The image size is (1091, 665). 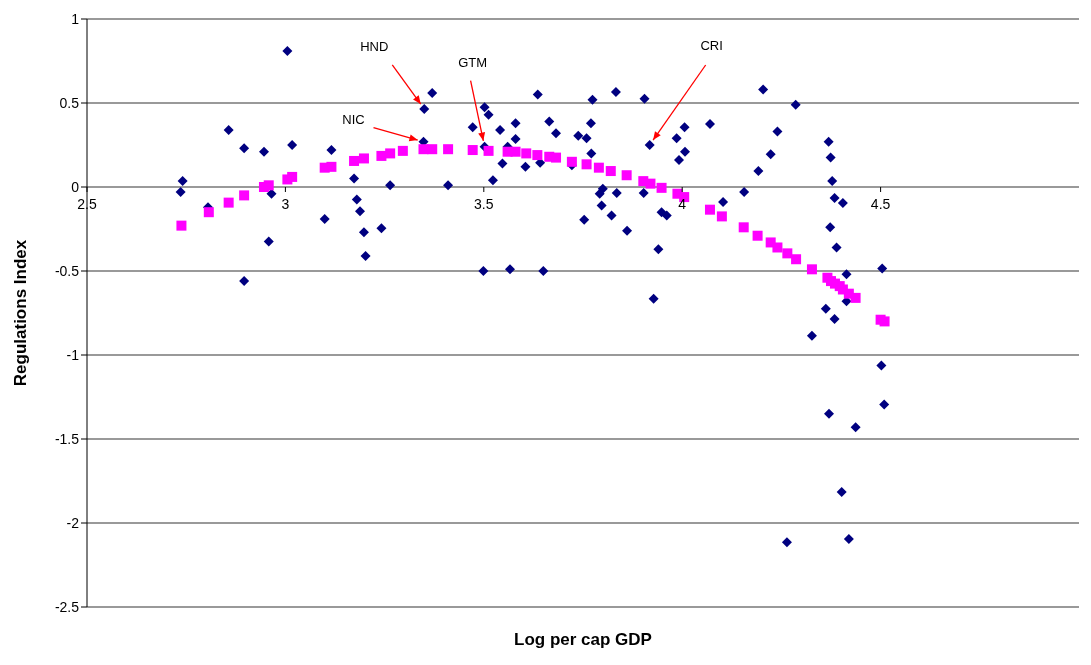 What do you see at coordinates (374, 46) in the screenshot?
I see `annotation: HND` at bounding box center [374, 46].